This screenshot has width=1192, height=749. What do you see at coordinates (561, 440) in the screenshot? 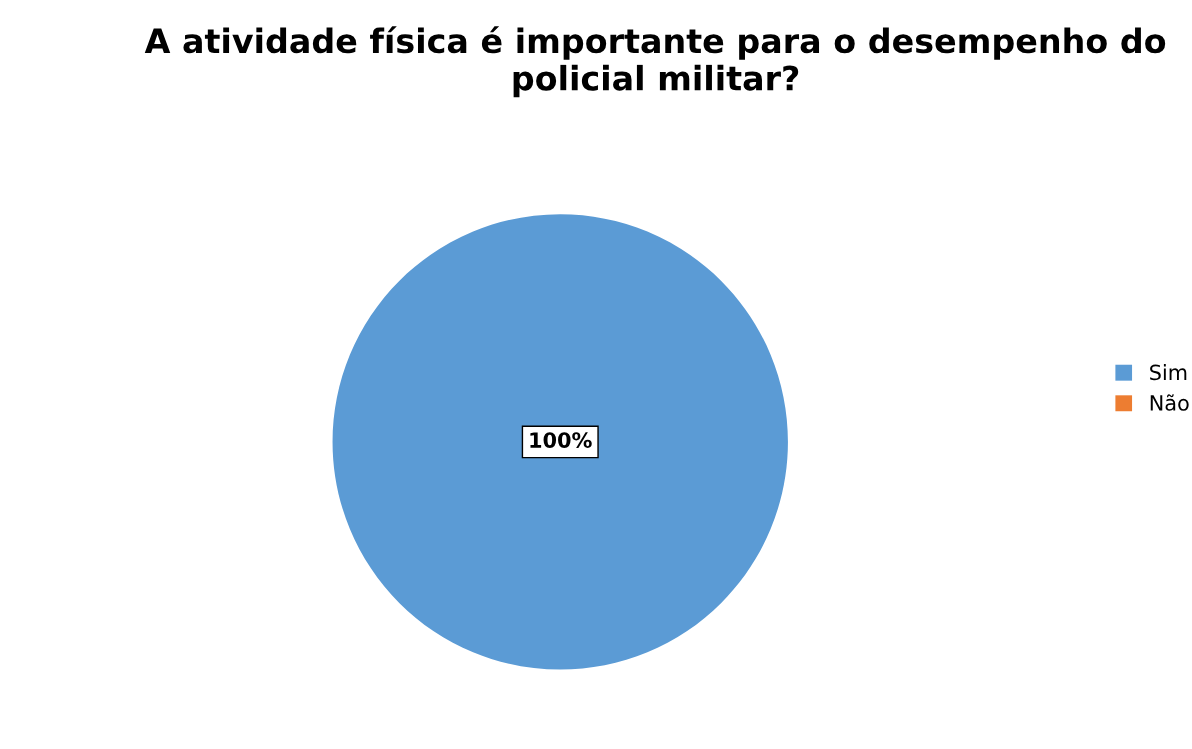
I see `data-label: 100%` at bounding box center [561, 440].